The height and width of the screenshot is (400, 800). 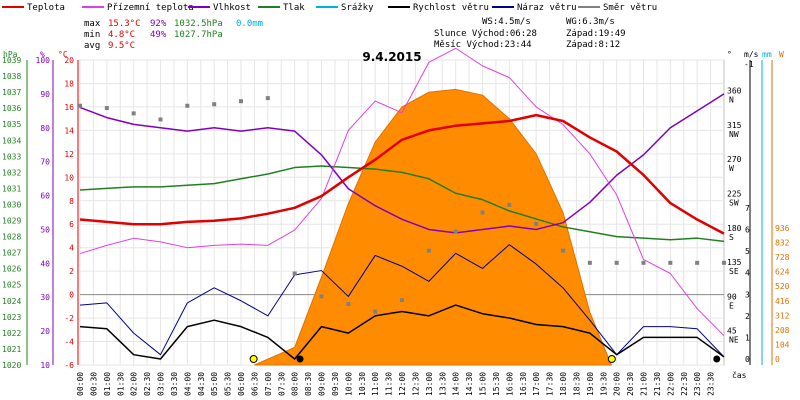 I want to click on hum-tick-label: 30, so click(x=45, y=297).